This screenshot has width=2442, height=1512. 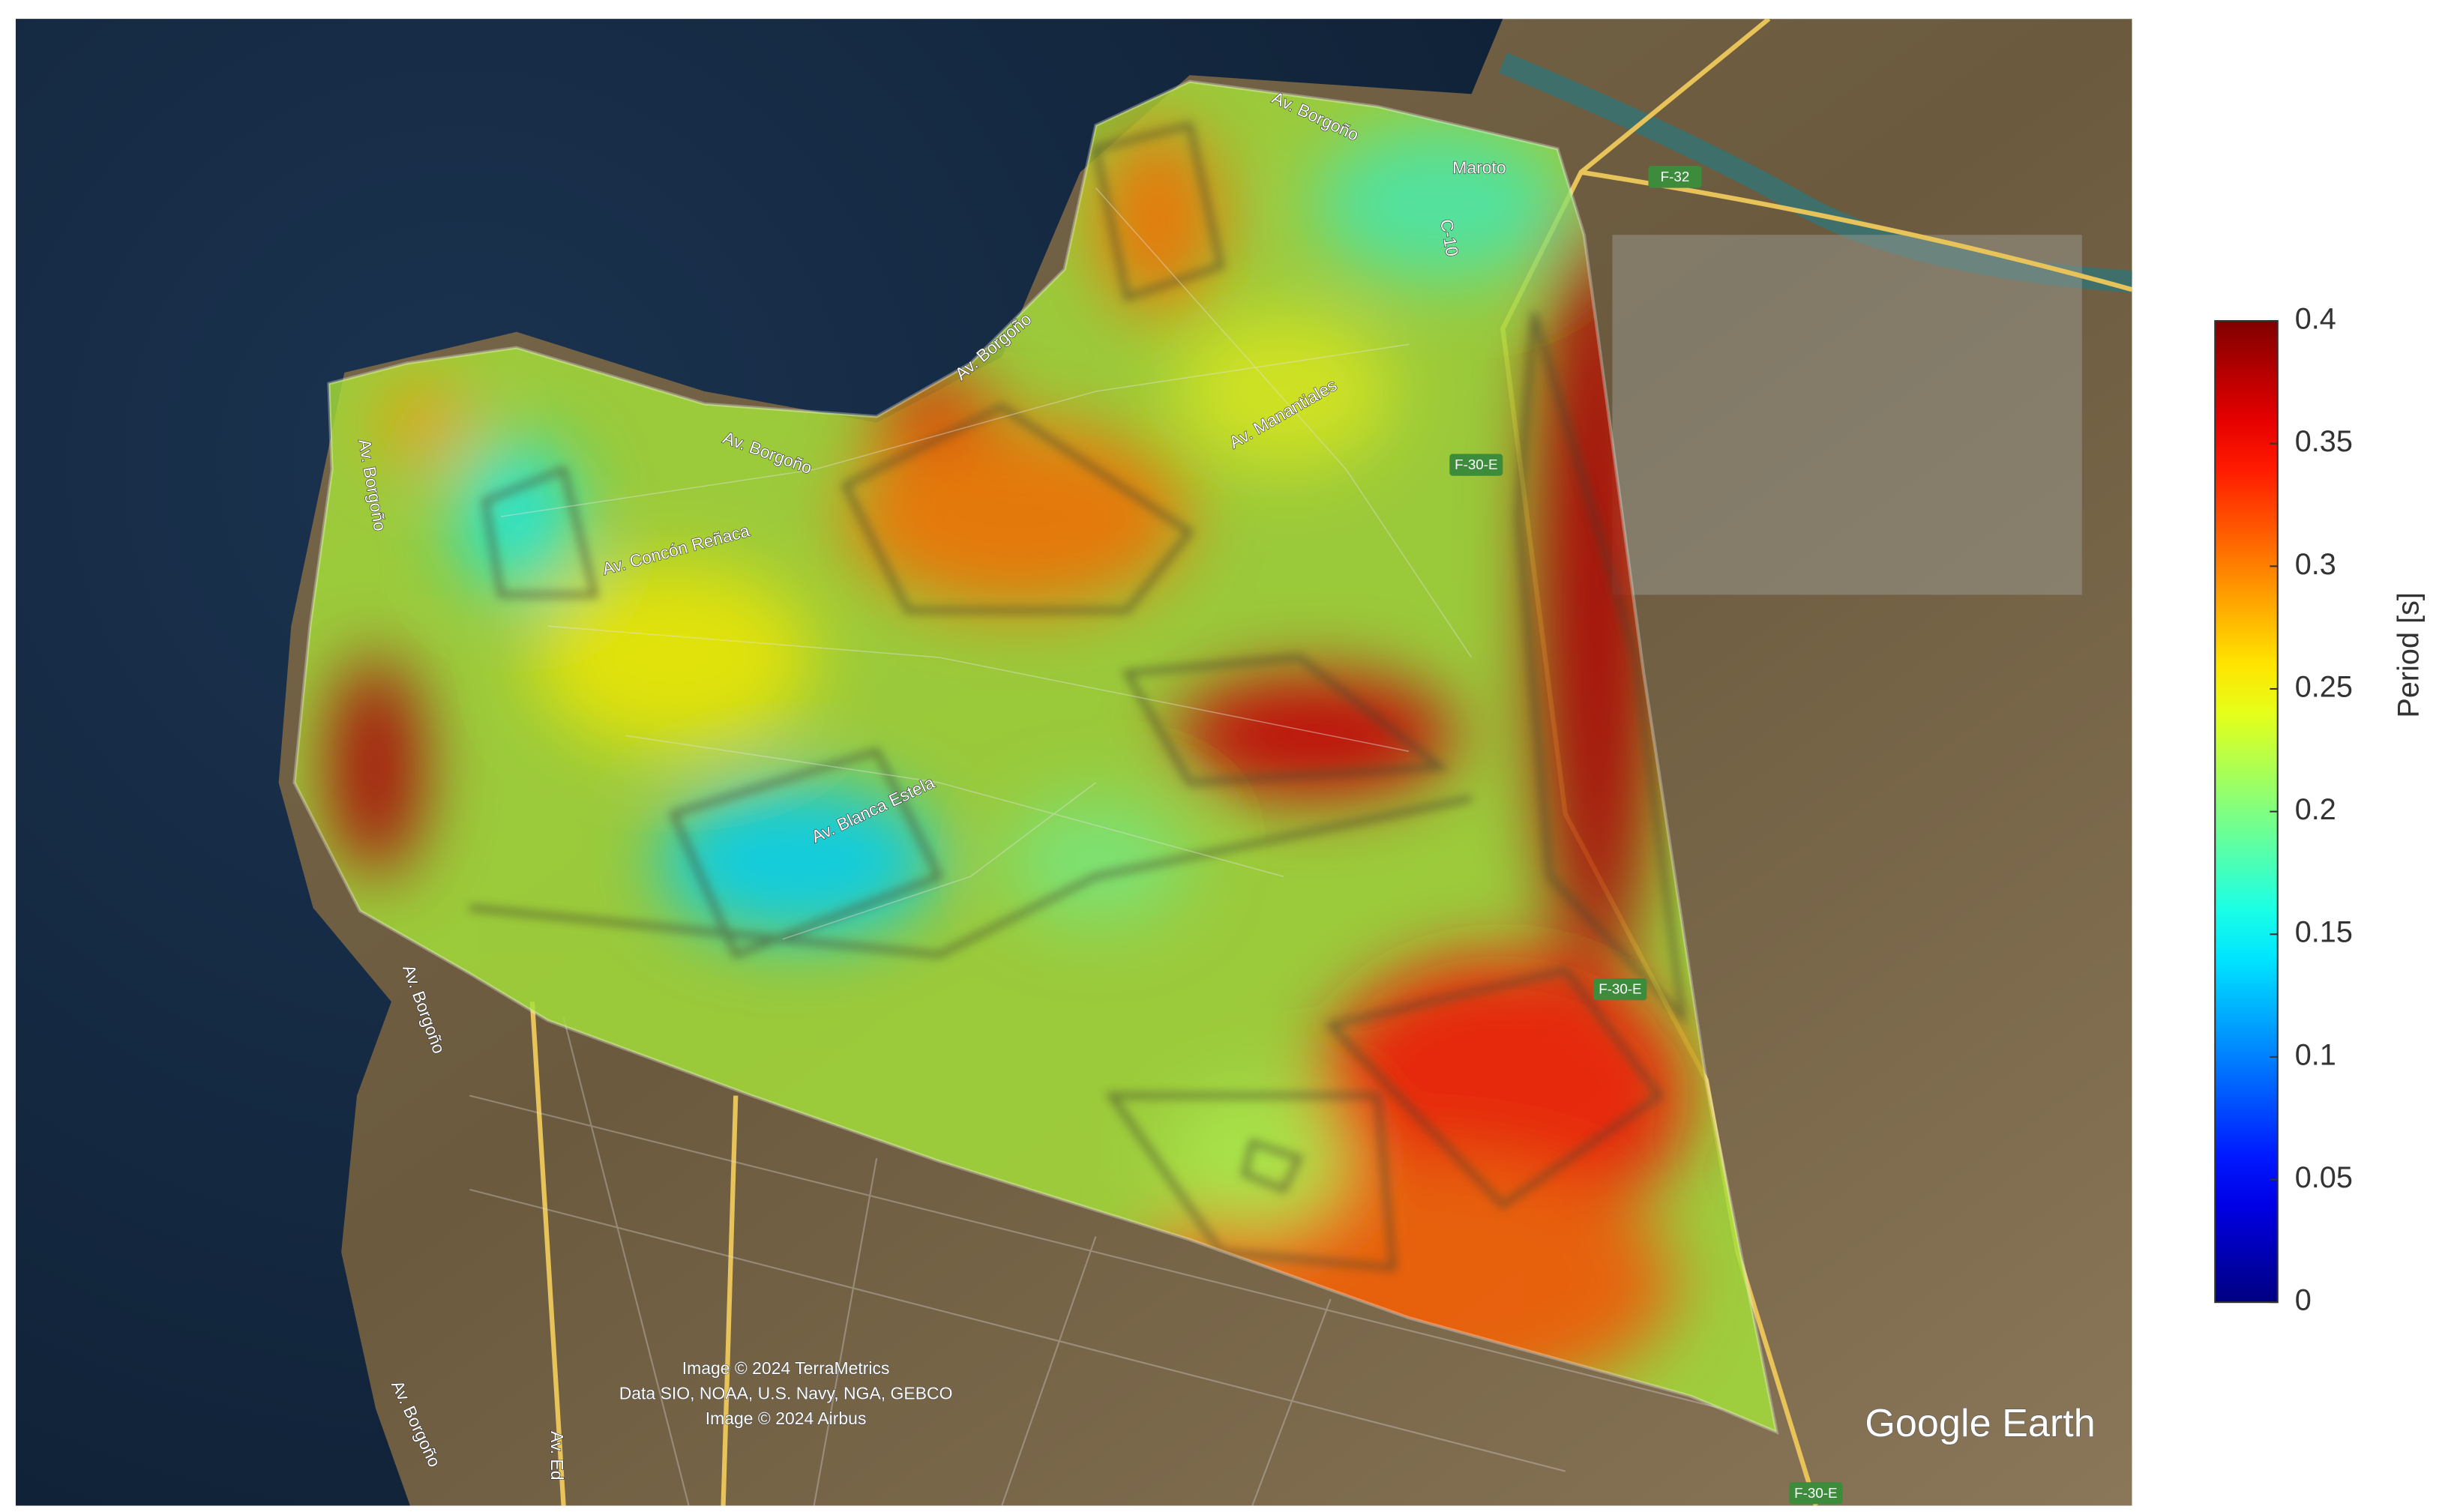 I want to click on colorbar-fill, so click(x=2246, y=812).